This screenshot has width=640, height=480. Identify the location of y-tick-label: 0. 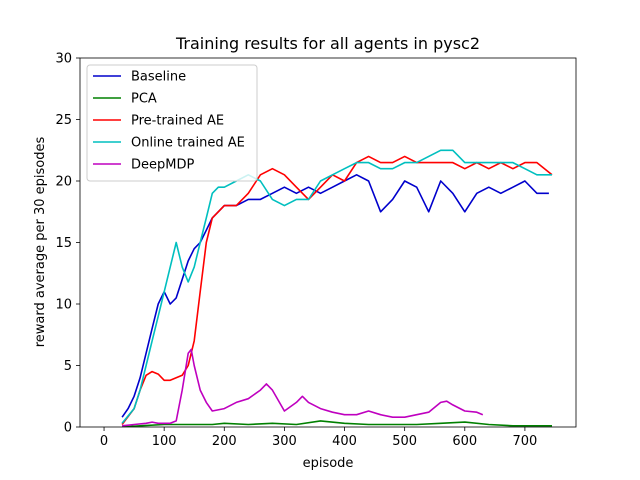
(68, 428).